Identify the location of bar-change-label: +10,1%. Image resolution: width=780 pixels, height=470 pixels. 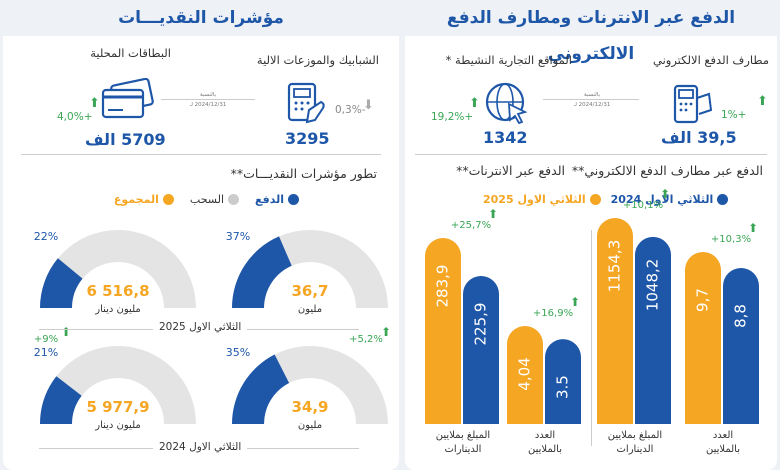
(643, 205).